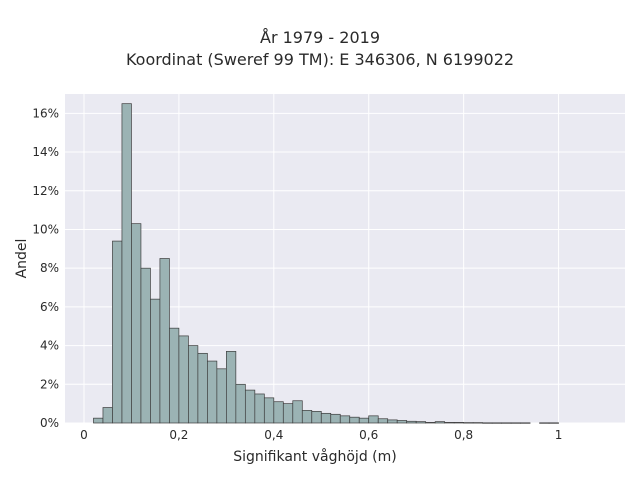 The image size is (640, 480). What do you see at coordinates (320, 37) in the screenshot?
I see `chart-title: År 1979 - 2019` at bounding box center [320, 37].